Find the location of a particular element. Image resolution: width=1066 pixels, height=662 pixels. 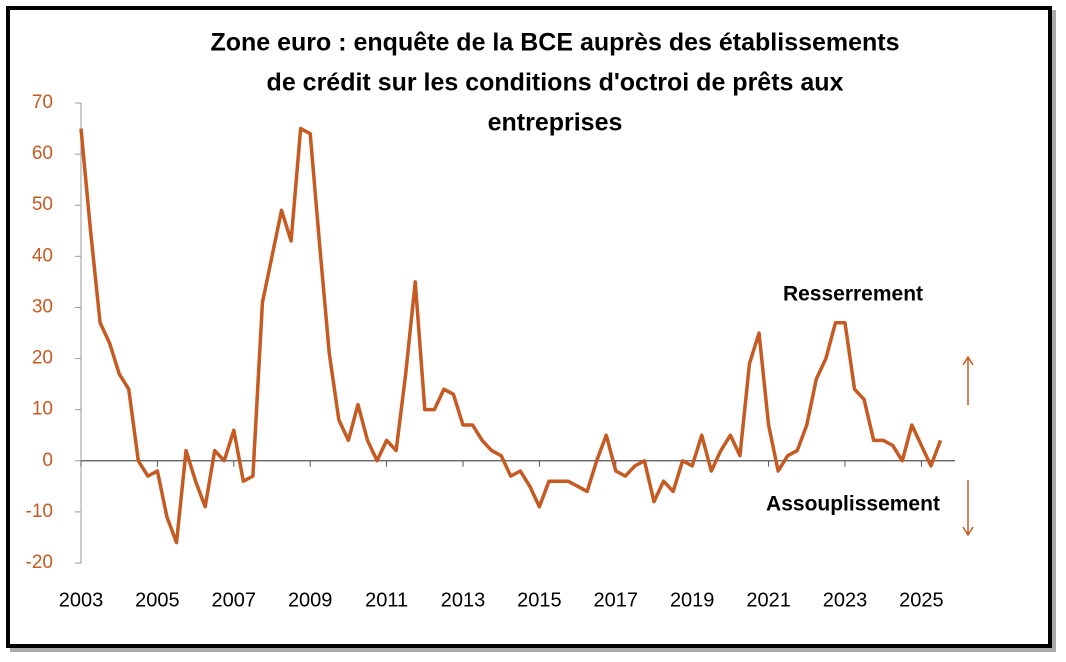

y-tick-label: 0 is located at coordinates (47, 460).